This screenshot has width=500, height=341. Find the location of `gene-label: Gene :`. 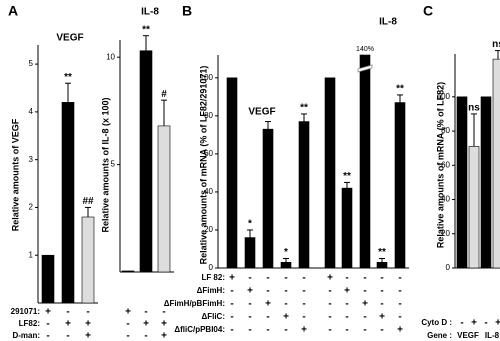

gene-label: Gene : is located at coordinates (439, 335).